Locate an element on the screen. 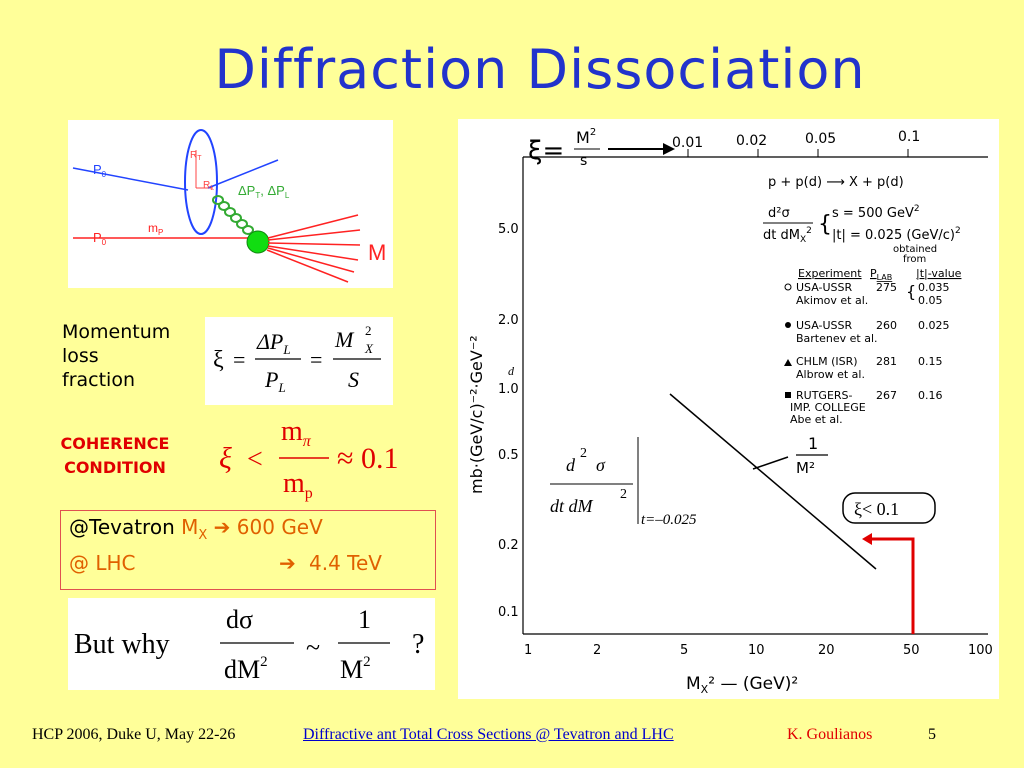 This screenshot has height=768, width=1024. y-tick-5: 5.0 is located at coordinates (508, 229).